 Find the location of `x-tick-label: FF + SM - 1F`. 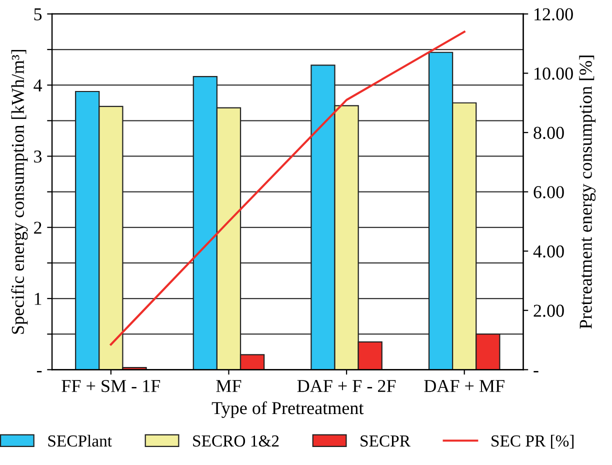

x-tick-label: FF + SM - 1F is located at coordinates (111, 386).